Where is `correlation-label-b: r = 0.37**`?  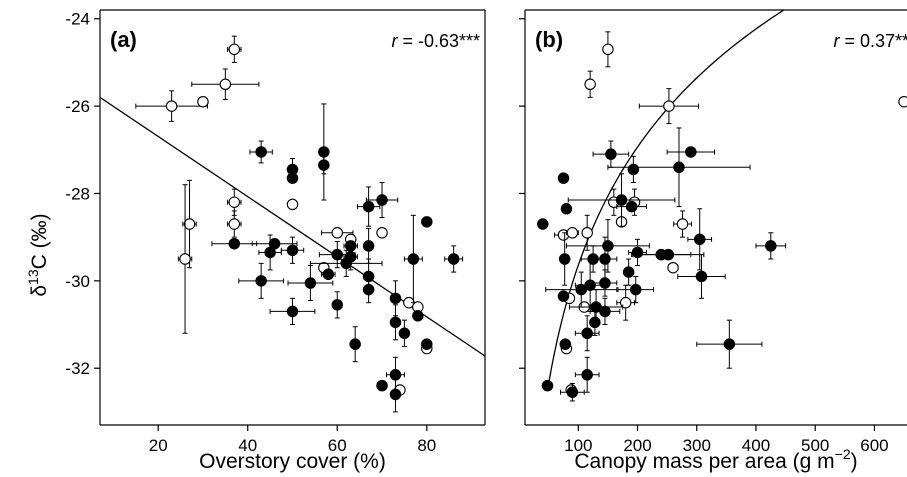 correlation-label-b: r = 0.37** is located at coordinates (870, 41).